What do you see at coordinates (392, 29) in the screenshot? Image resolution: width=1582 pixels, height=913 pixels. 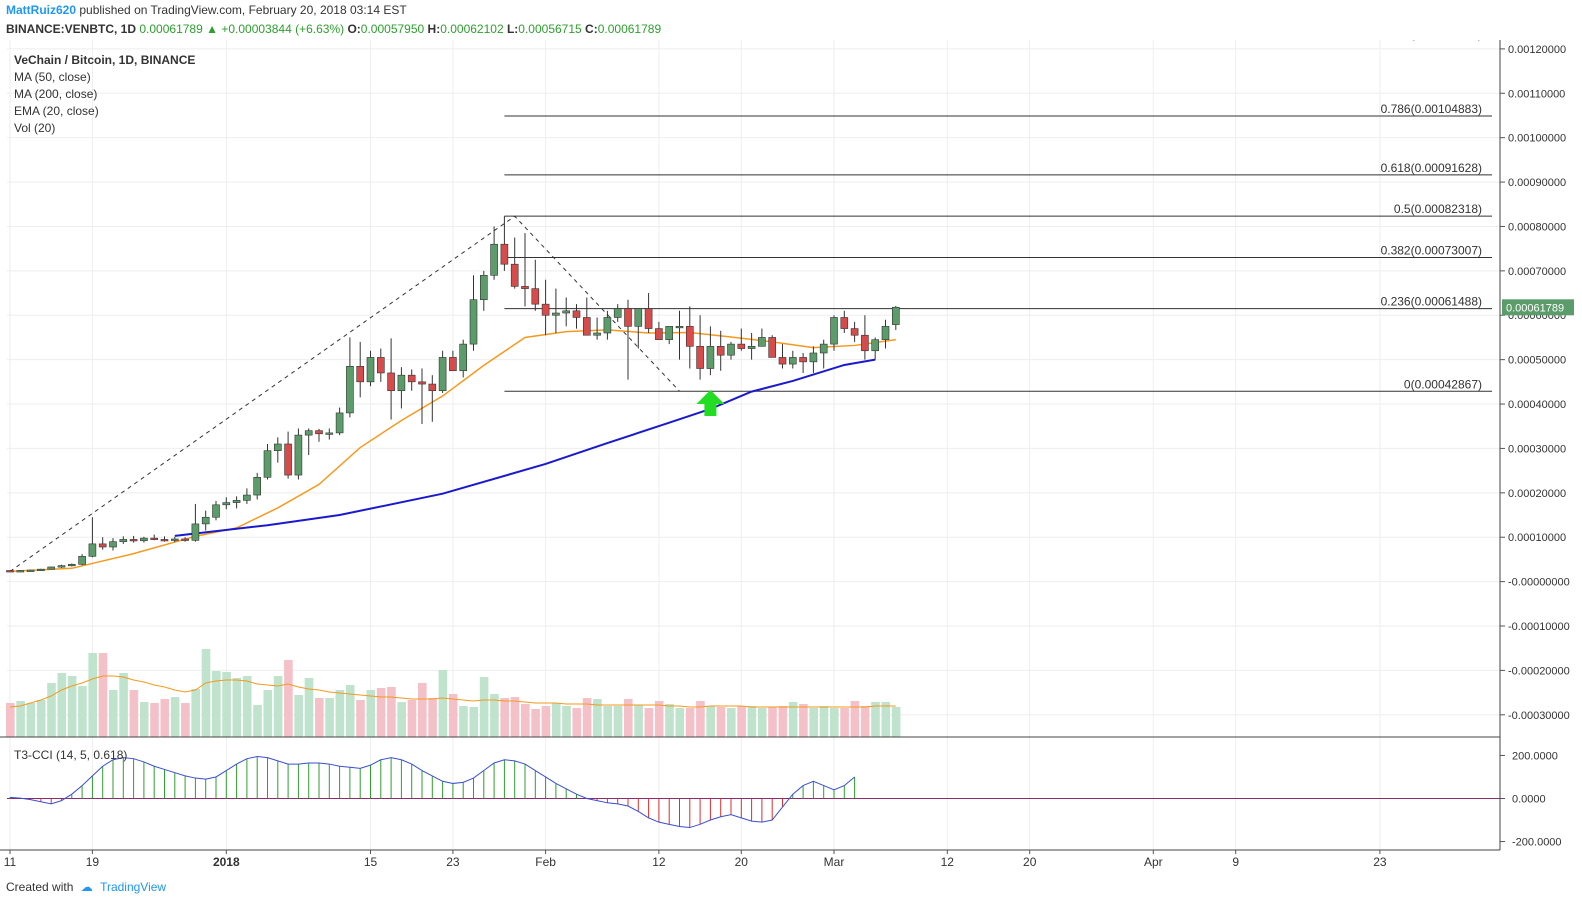 I see `open-value: 0.00057950` at bounding box center [392, 29].